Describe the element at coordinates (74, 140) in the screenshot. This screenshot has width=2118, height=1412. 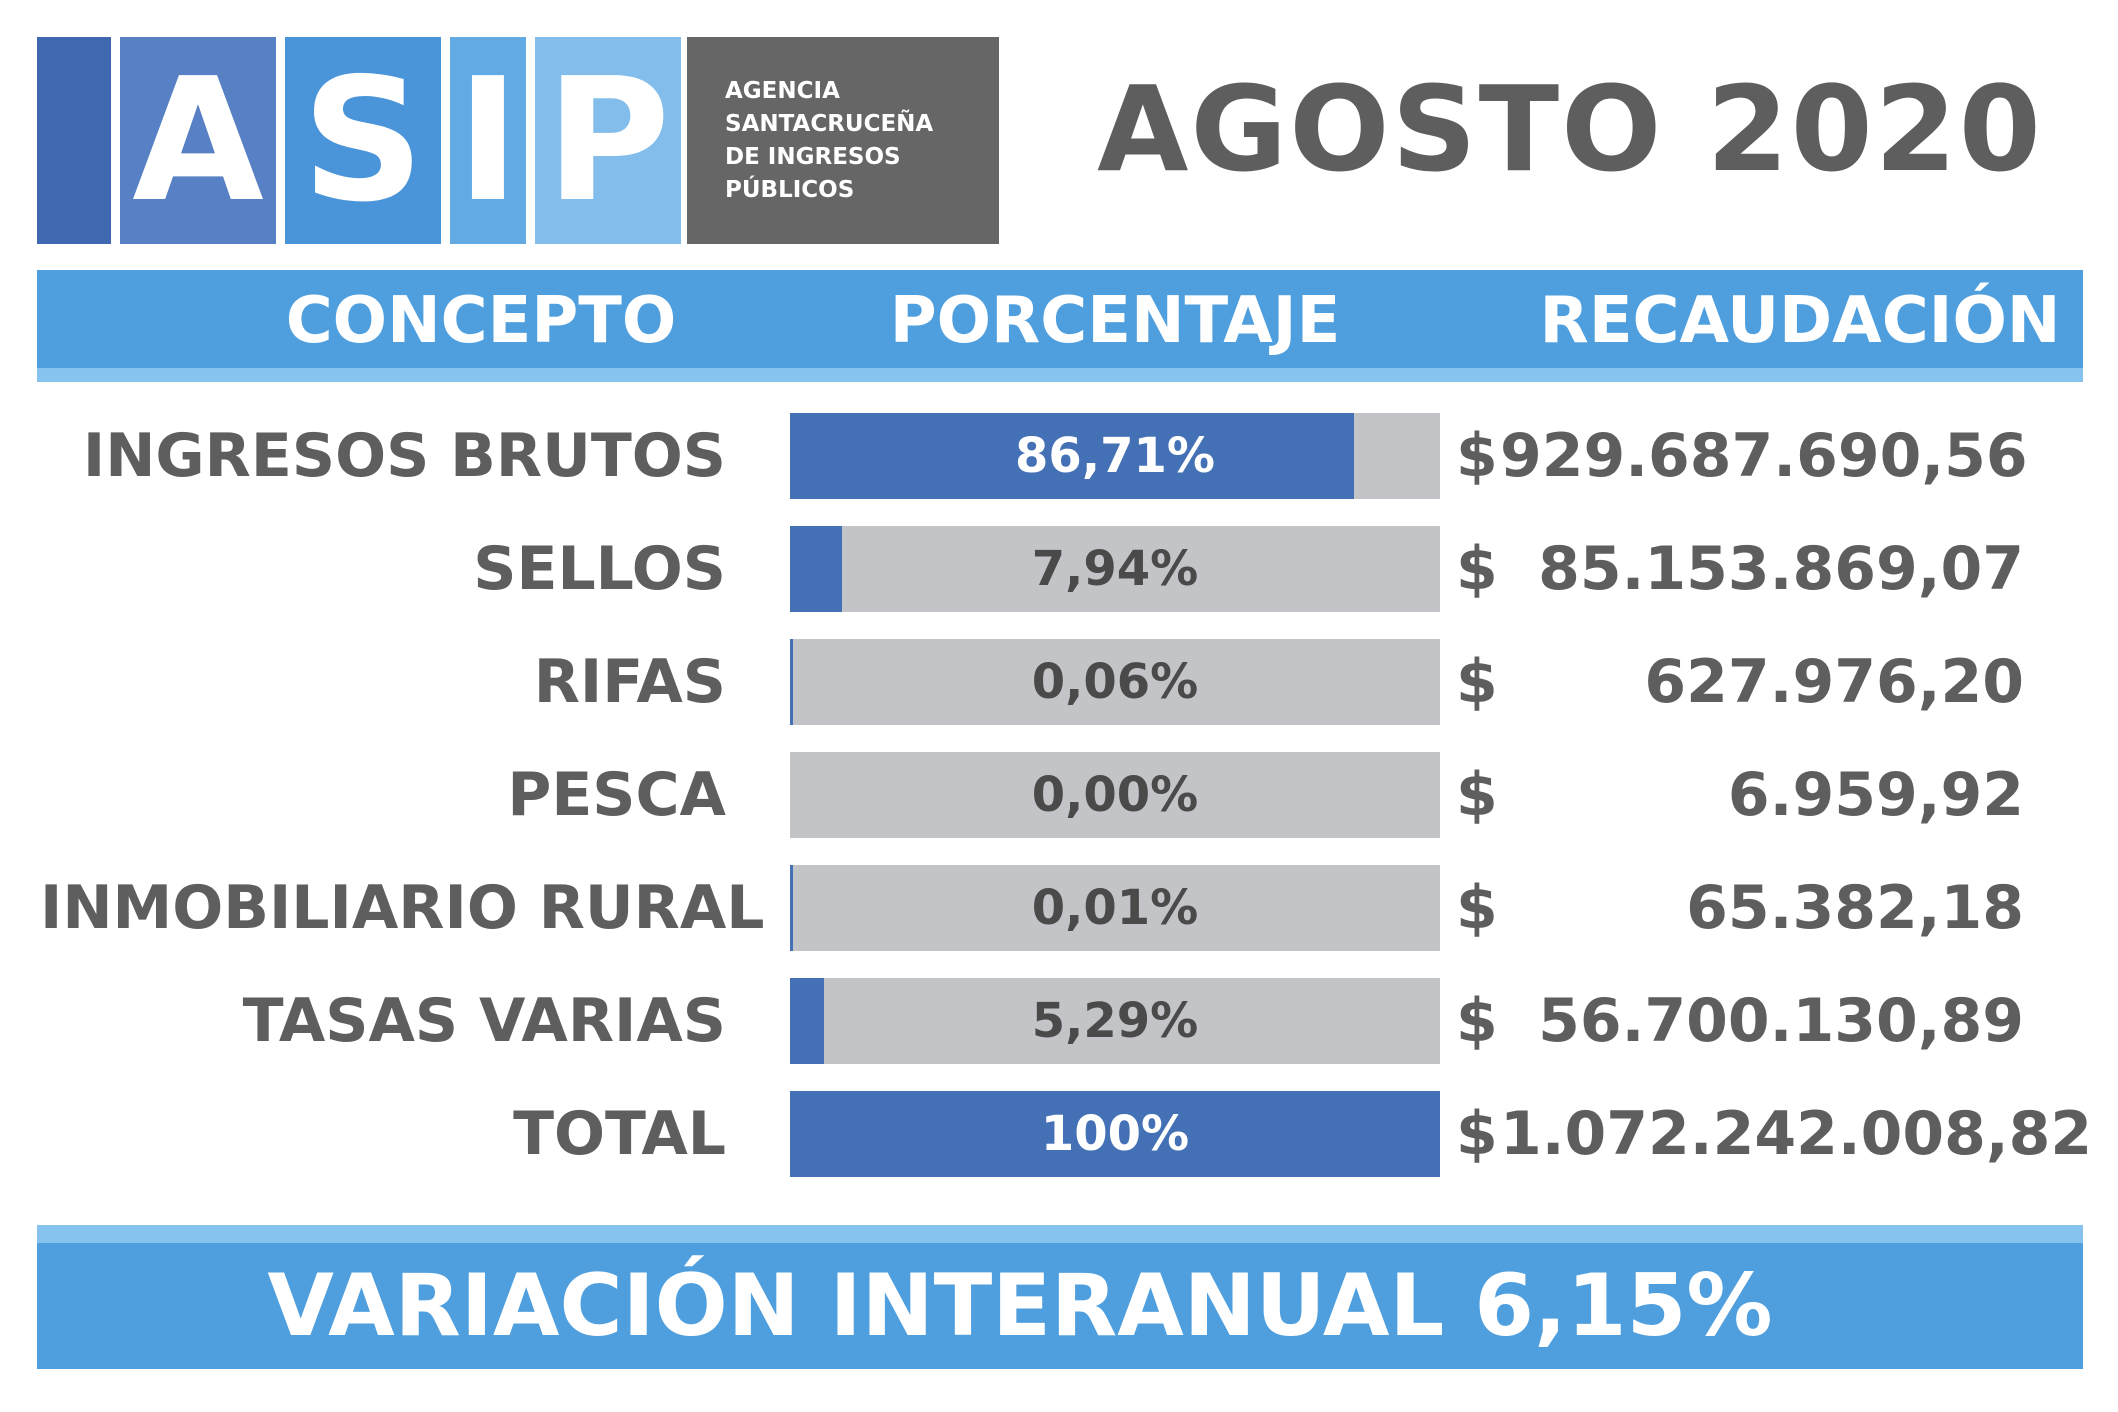
I see `logo-strip` at that location.